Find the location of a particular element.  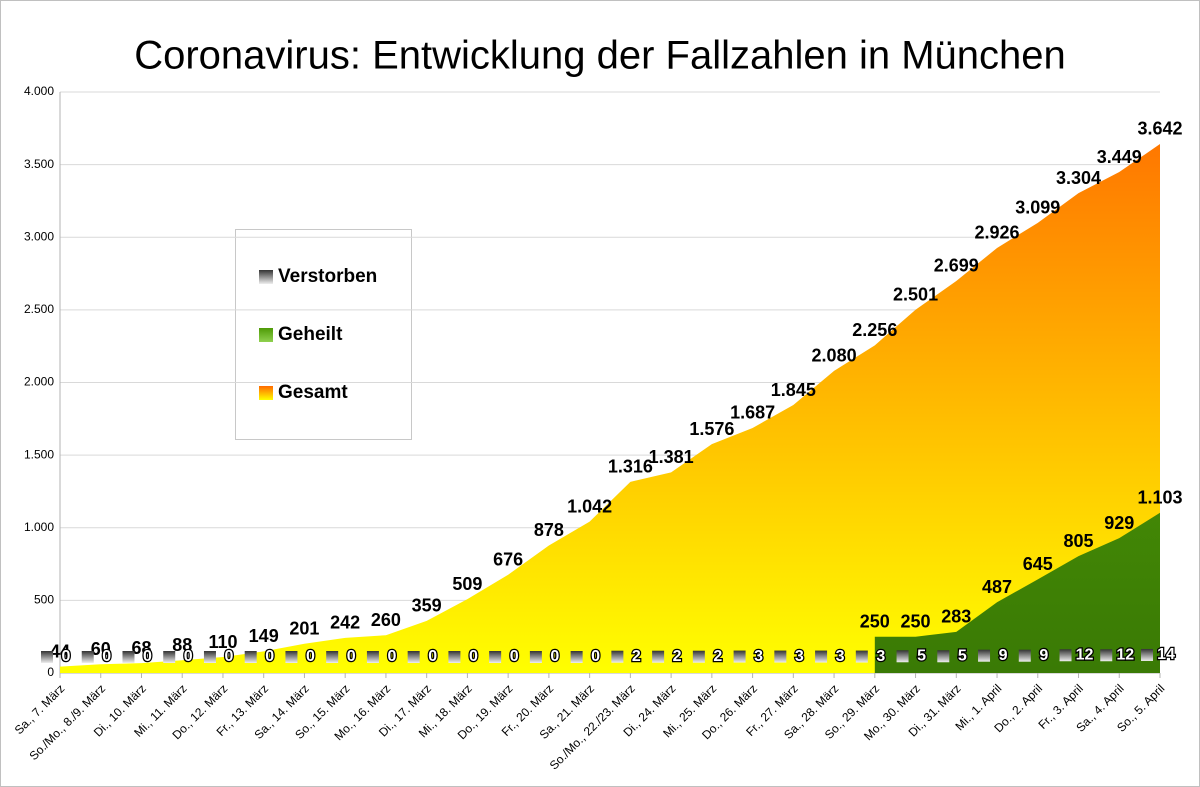

value-label: 2.501 is located at coordinates (915, 294).